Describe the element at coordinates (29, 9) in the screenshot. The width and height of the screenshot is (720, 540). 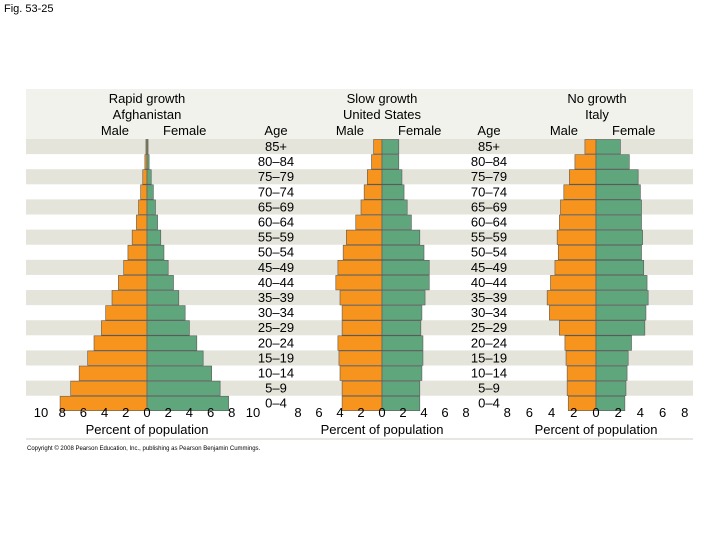
I see `figure-label: Fig. 53-25` at that location.